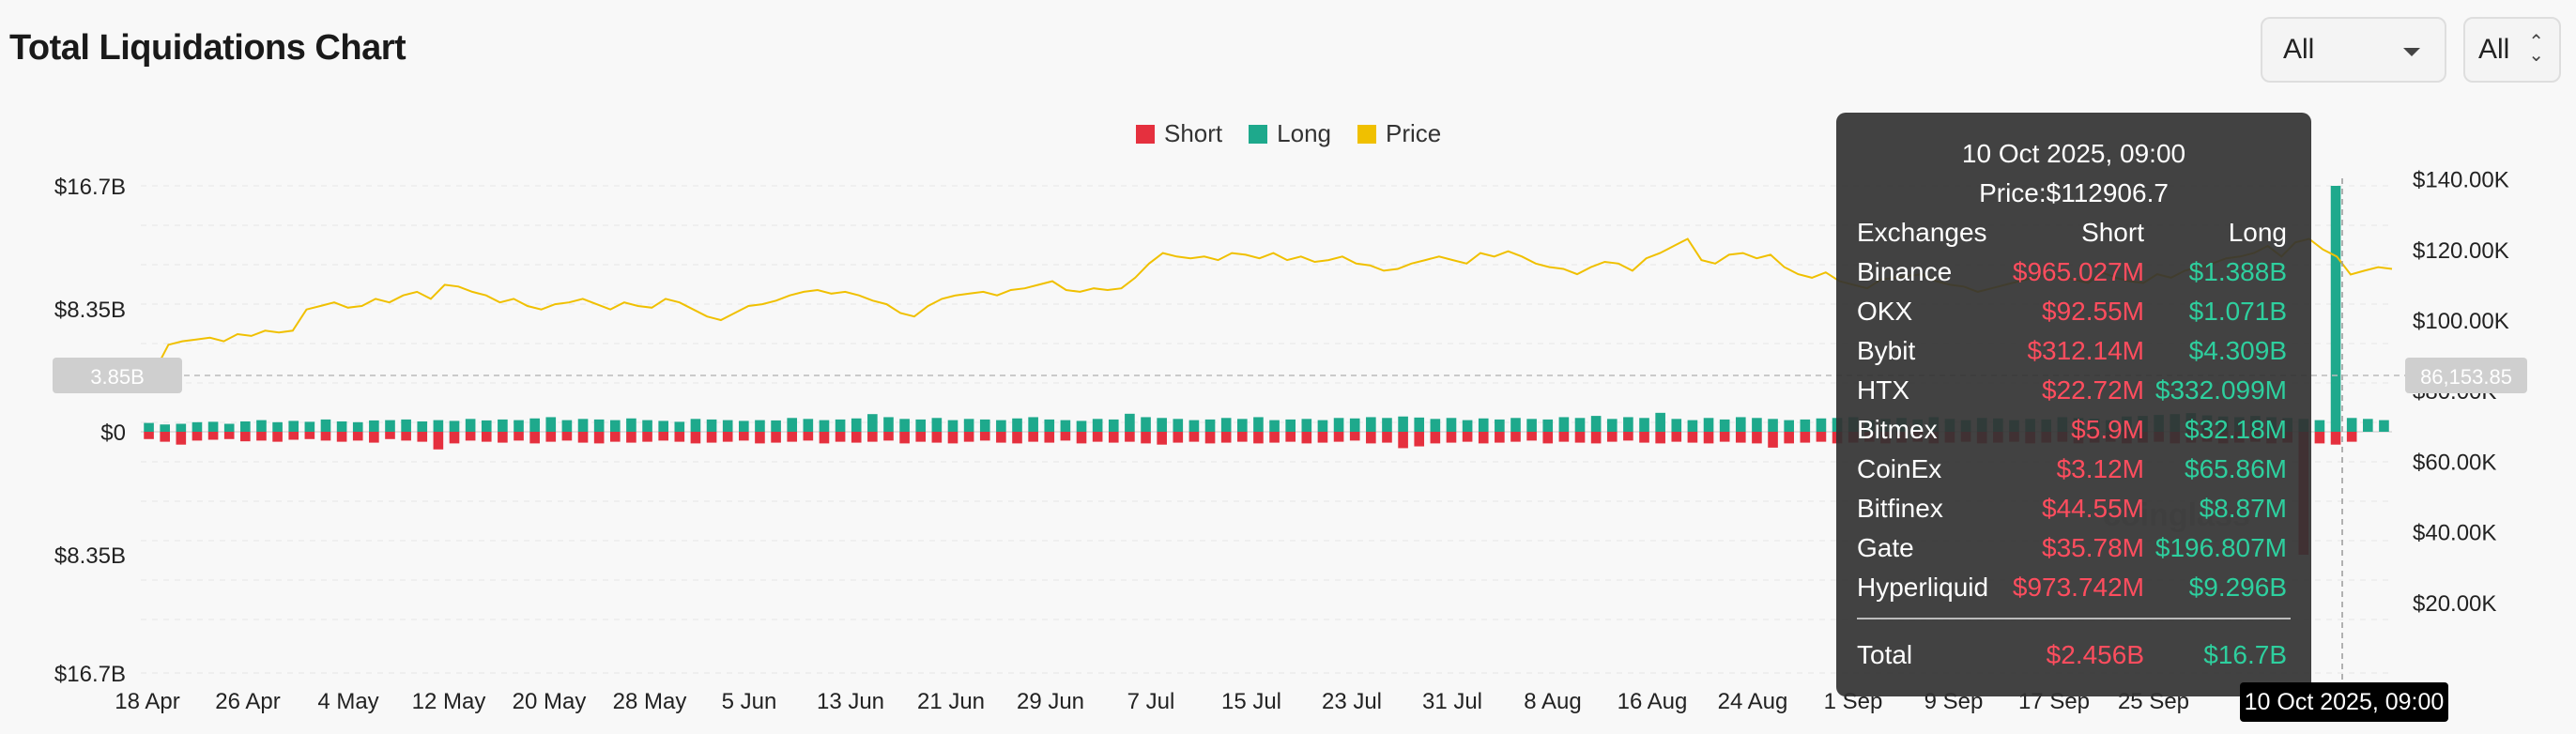  What do you see at coordinates (2107, 430) in the screenshot?
I see `tooltip-short-value: $5.9M` at bounding box center [2107, 430].